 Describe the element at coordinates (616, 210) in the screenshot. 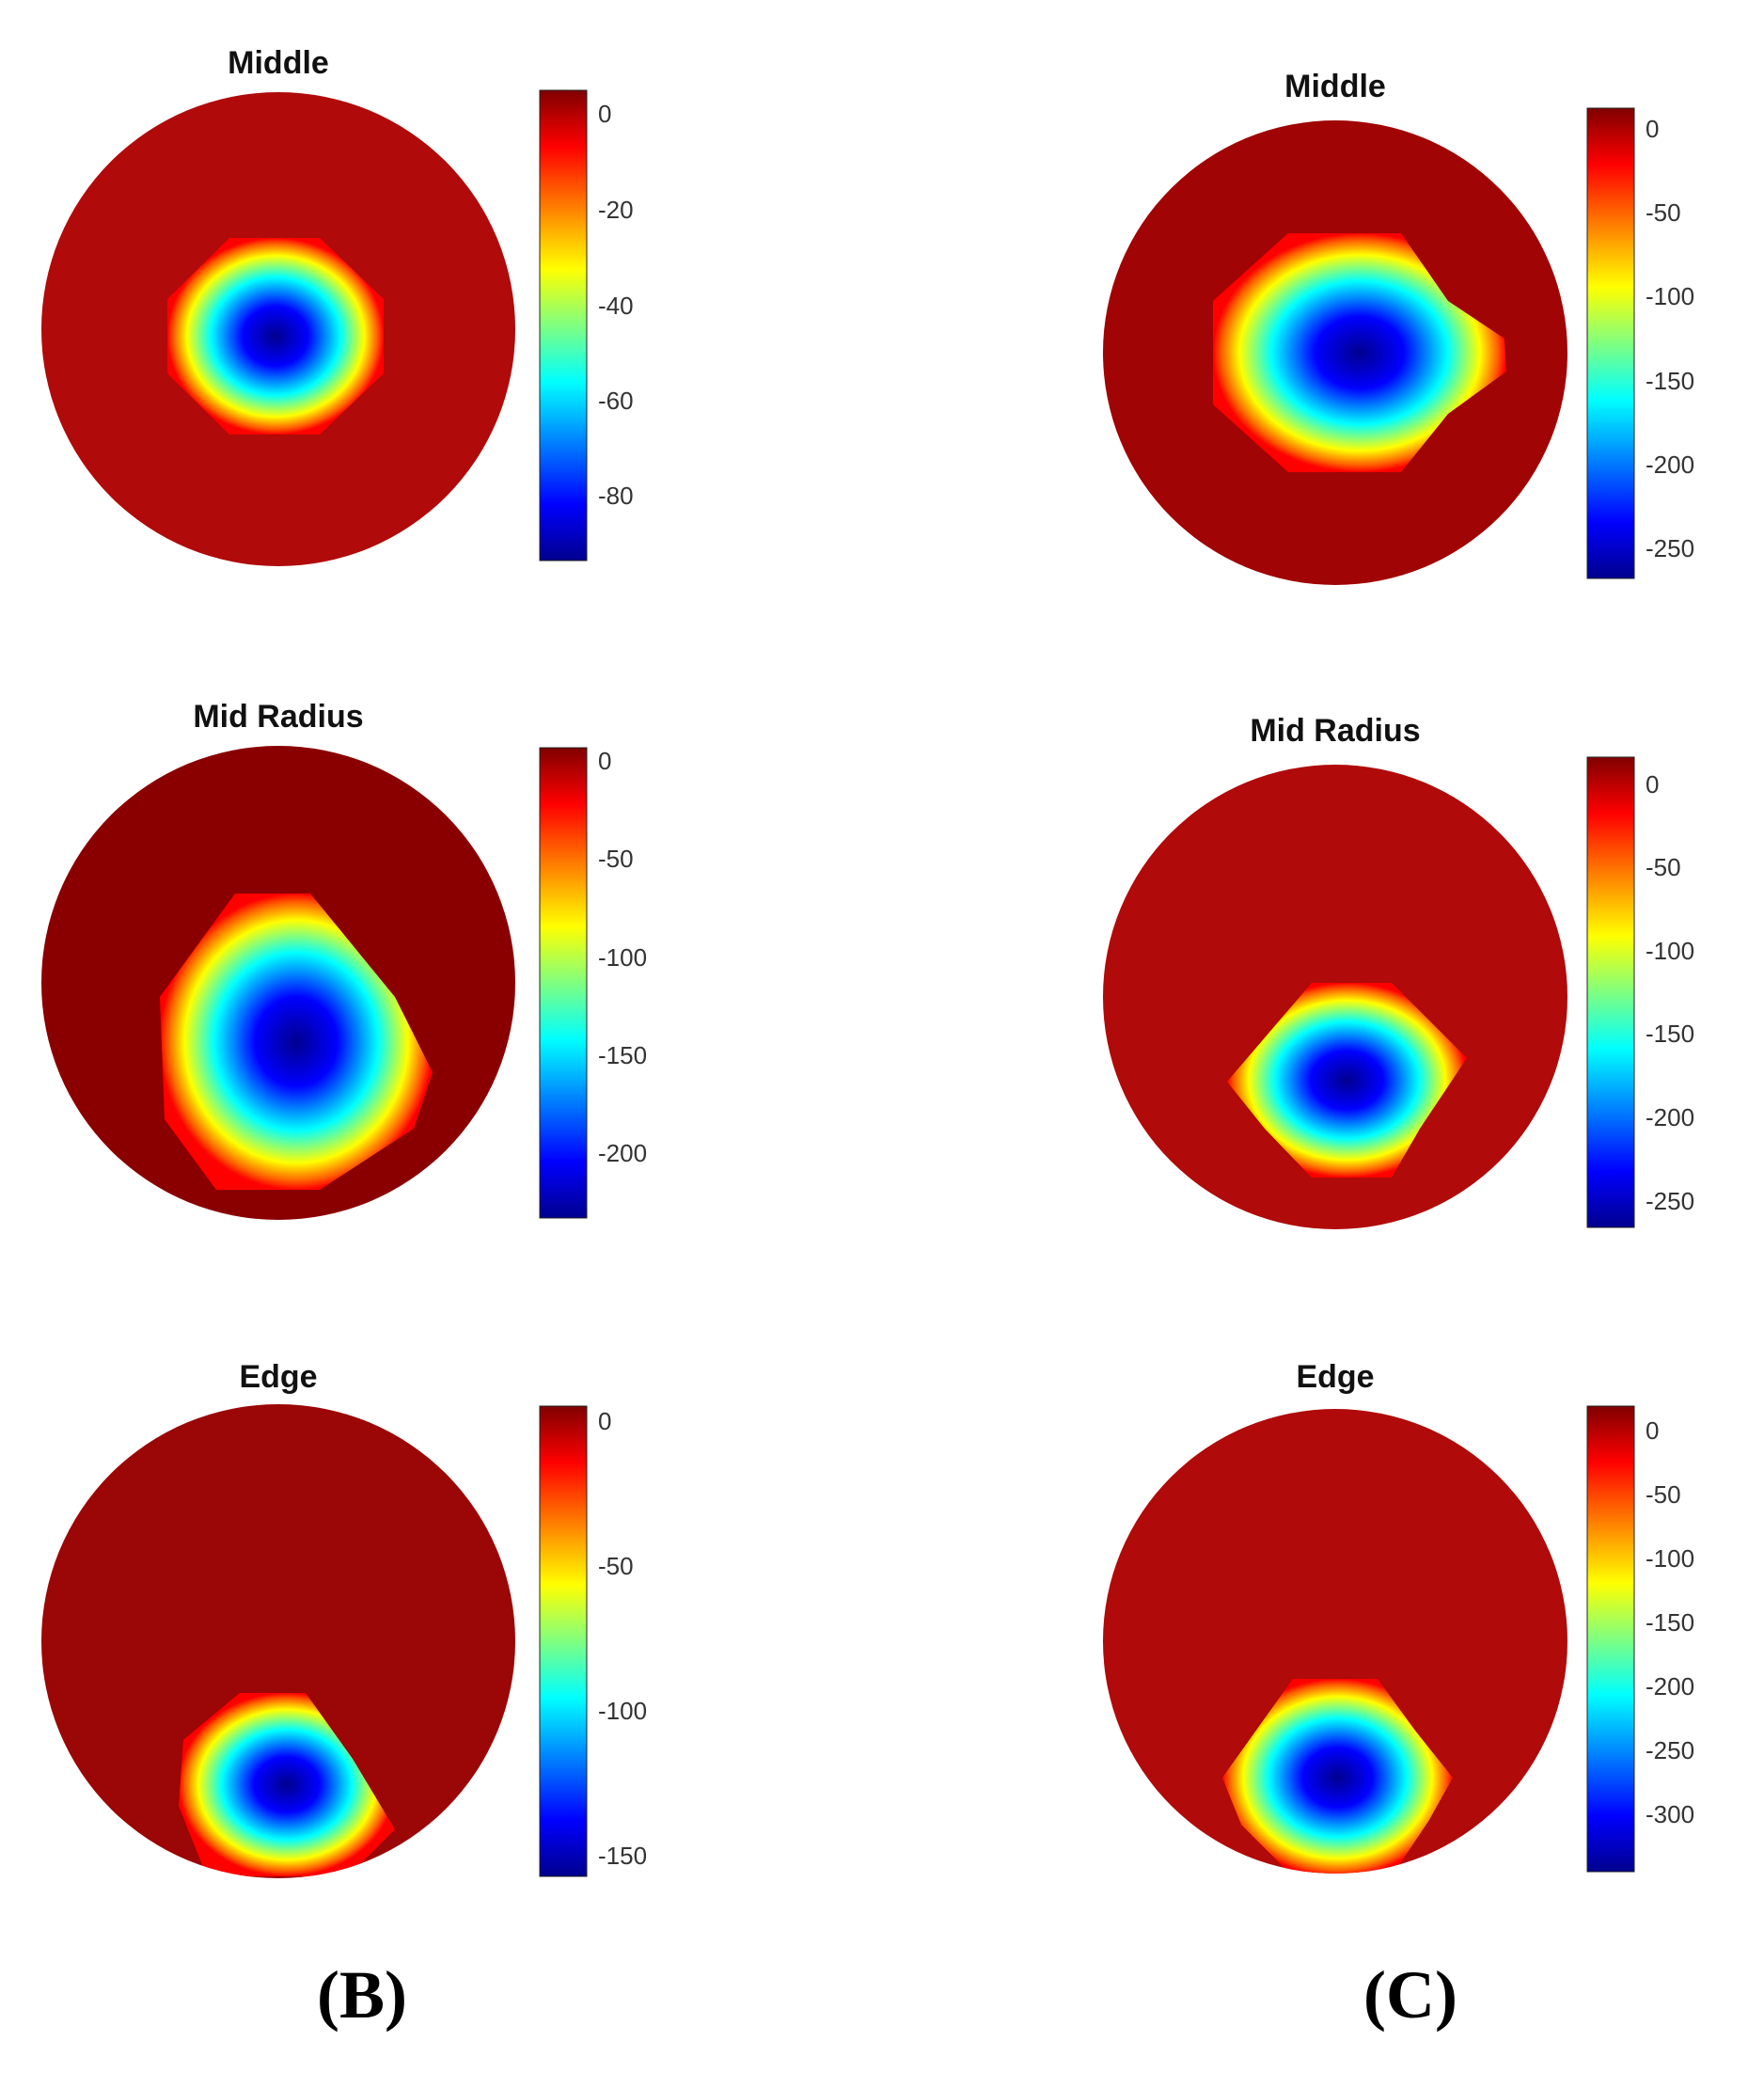

I see `tick-label: -20` at that location.